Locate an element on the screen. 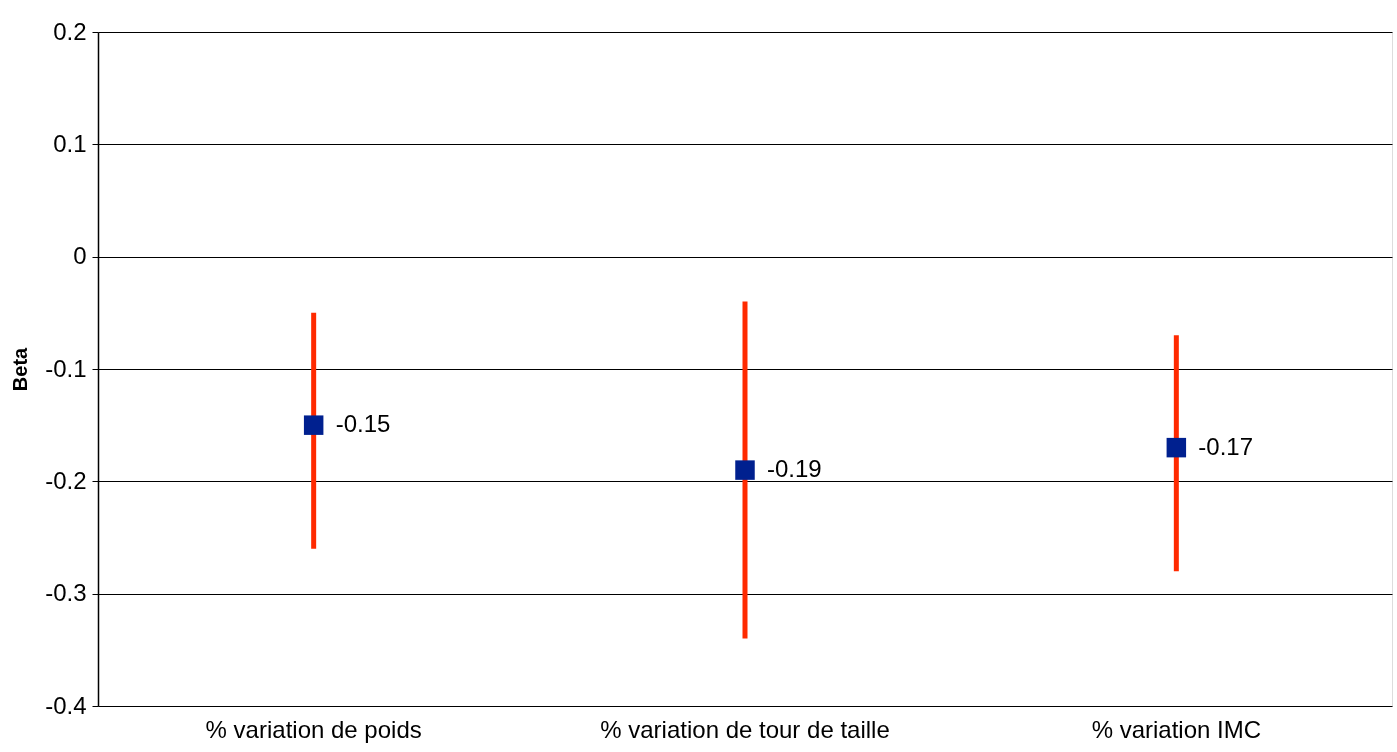 This screenshot has width=1397, height=752. x-tick-label: % variation IMC is located at coordinates (1176, 729).